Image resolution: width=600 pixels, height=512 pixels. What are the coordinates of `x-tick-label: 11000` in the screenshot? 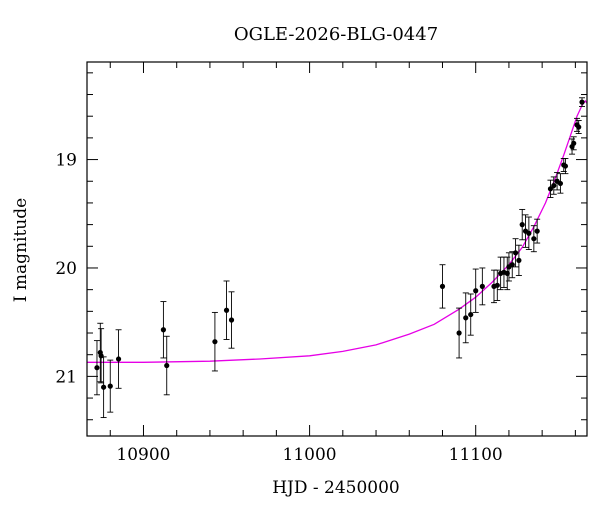 It's located at (310, 455).